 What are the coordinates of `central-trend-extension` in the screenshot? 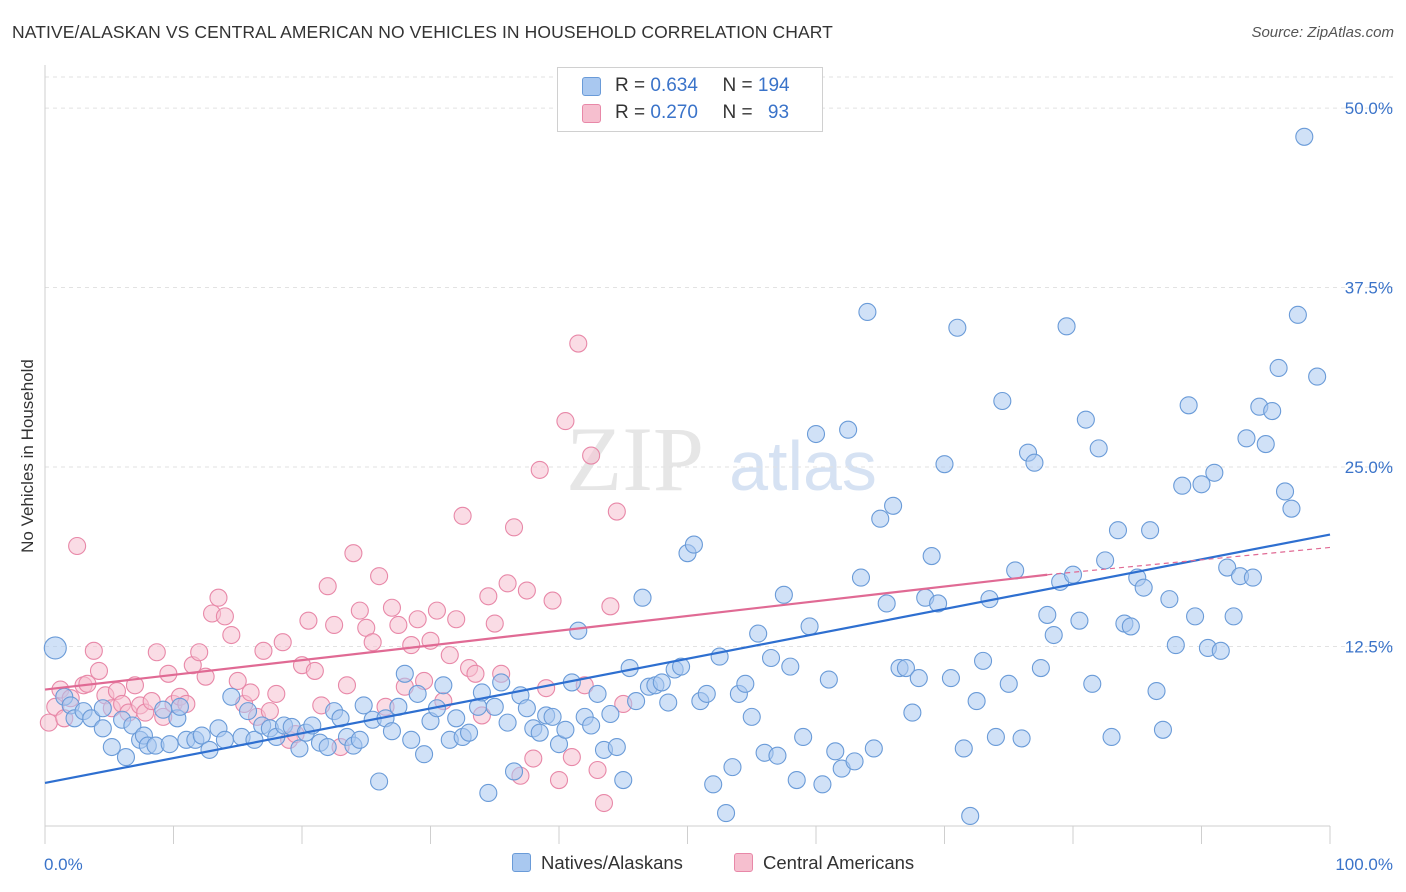 It's located at (1189, 561).